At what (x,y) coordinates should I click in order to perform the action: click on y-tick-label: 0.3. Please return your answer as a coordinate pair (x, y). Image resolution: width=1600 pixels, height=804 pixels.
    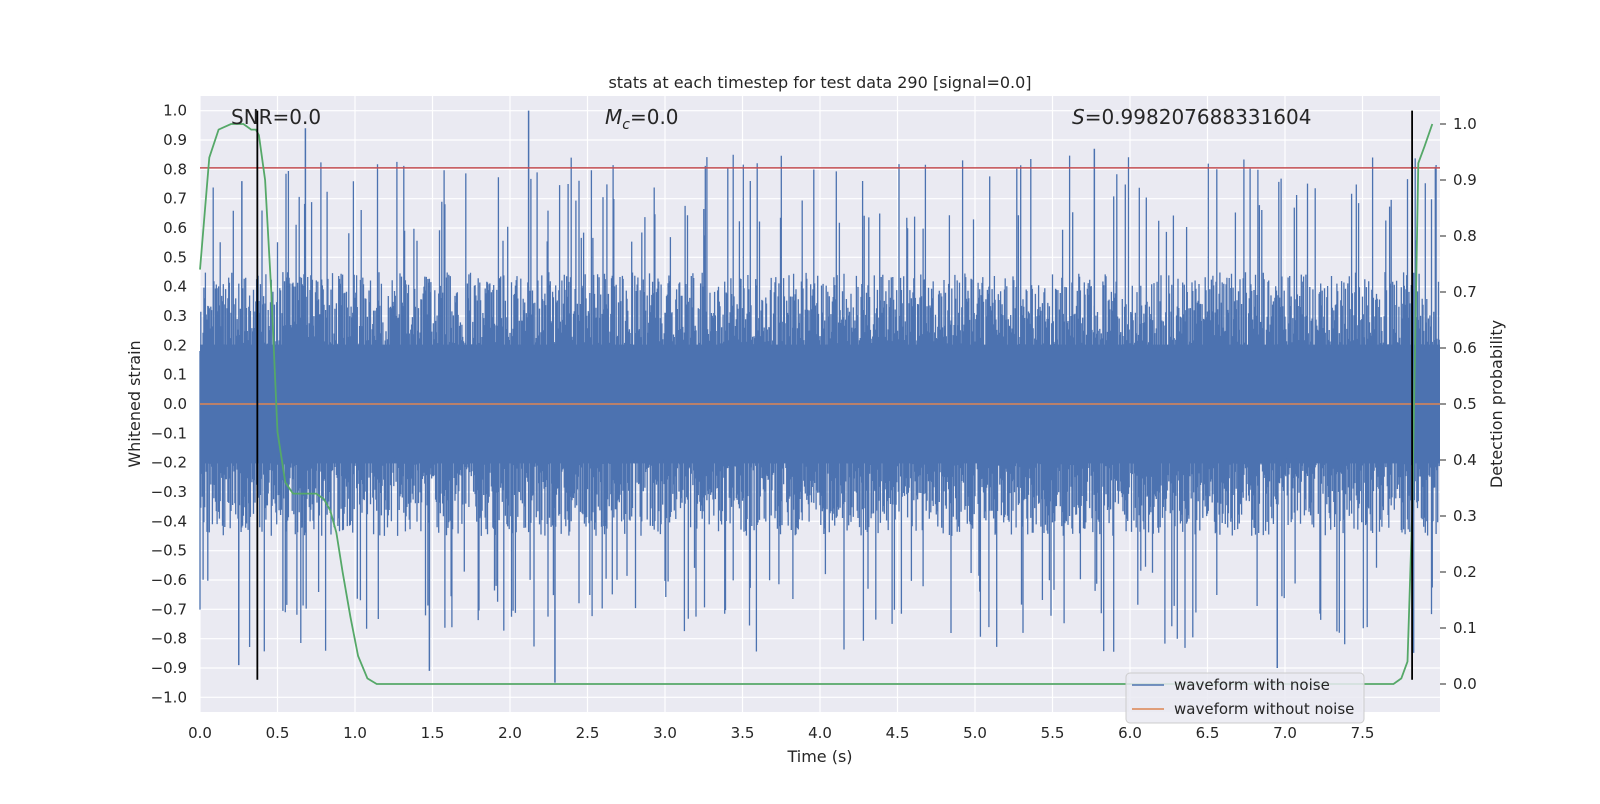
    Looking at the image, I should click on (175, 316).